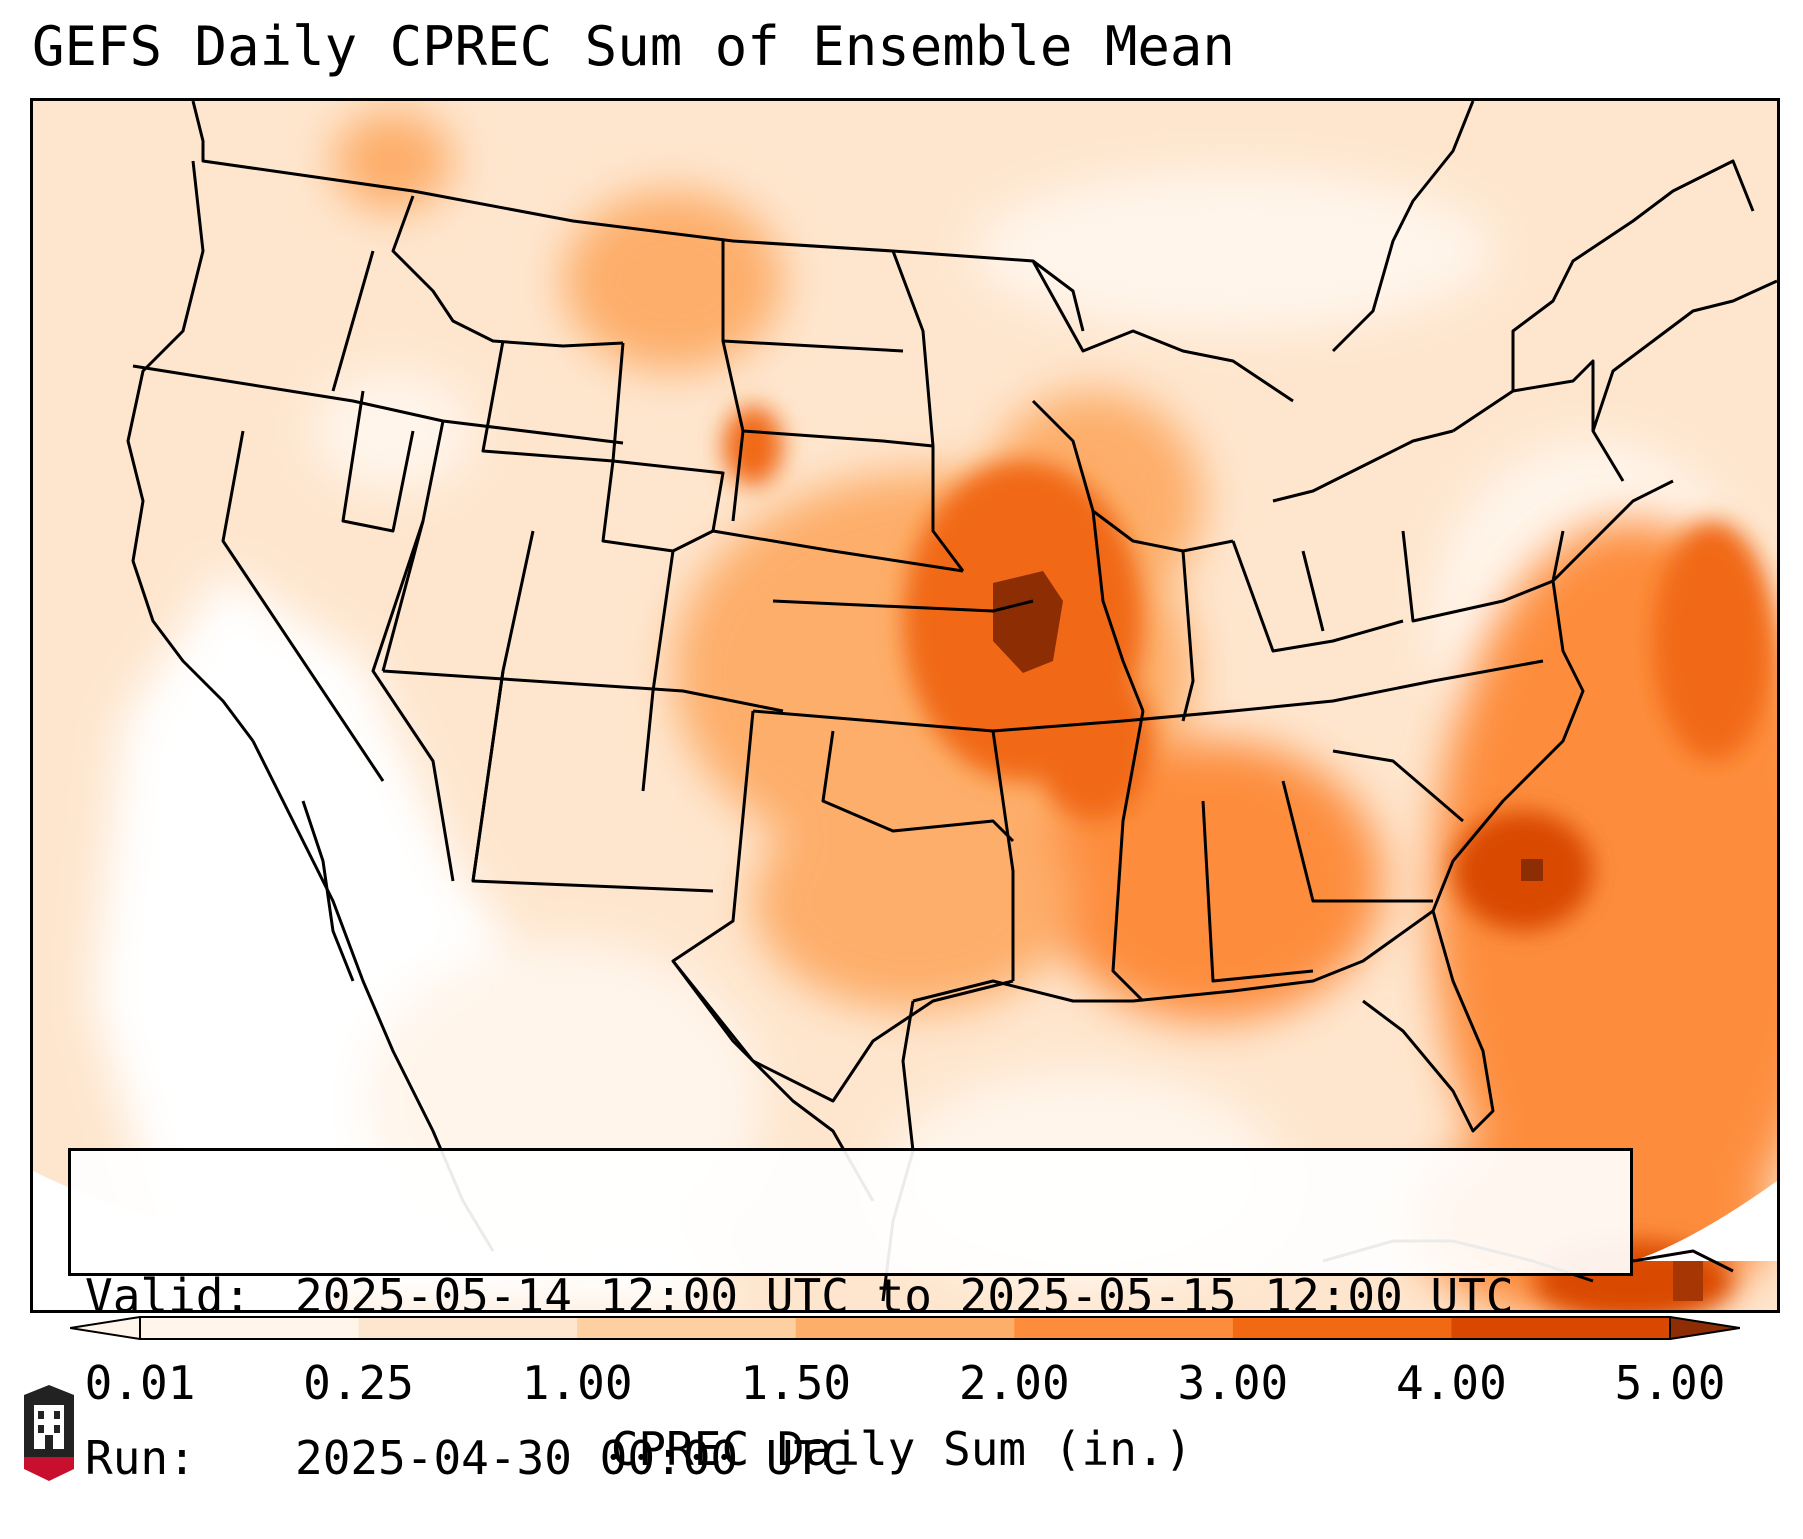 The width and height of the screenshot is (1803, 1539). Describe the element at coordinates (633, 46) in the screenshot. I see `map-title: GEFS Daily CPREC Sum of Ensemble Mean` at that location.